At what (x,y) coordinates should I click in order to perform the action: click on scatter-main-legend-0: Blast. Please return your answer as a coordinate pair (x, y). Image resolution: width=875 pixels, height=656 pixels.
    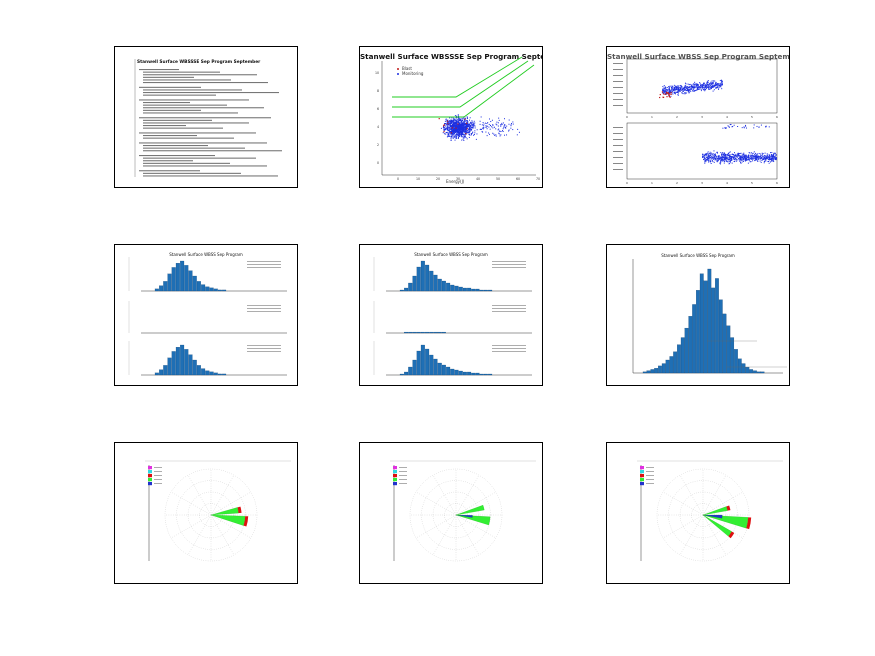
    Looking at the image, I should click on (407, 68).